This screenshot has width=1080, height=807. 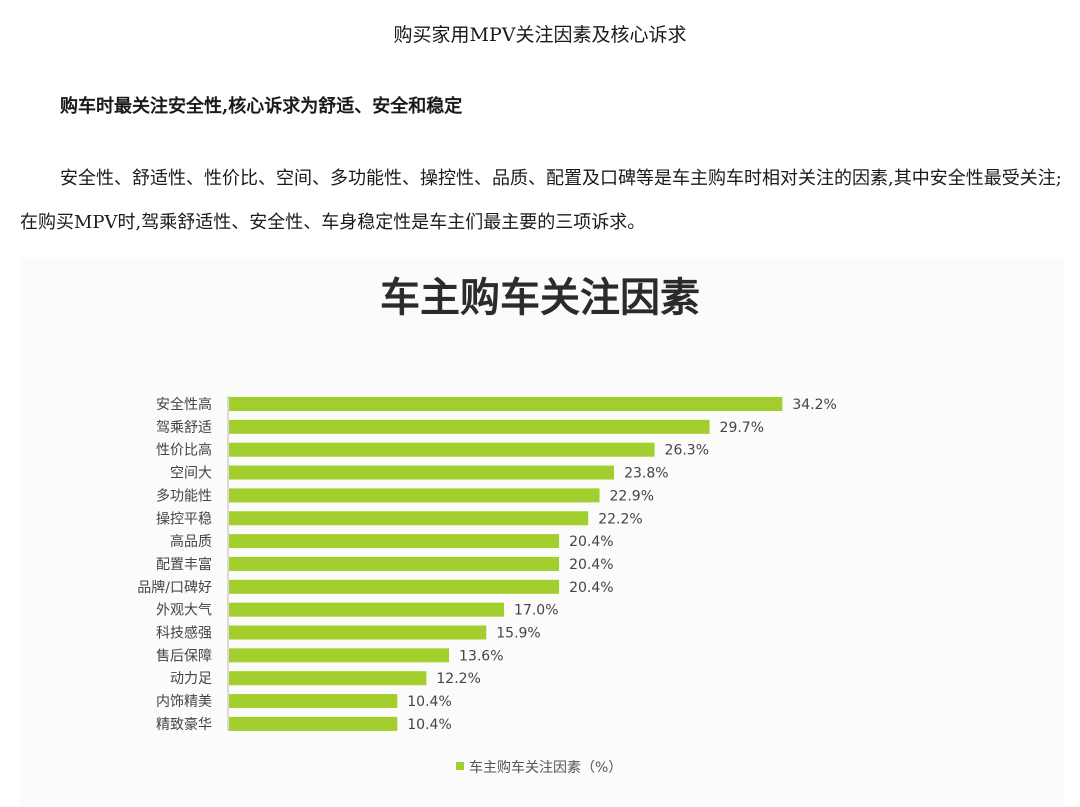 I want to click on chart-title: 车主购车关注因素, so click(x=540, y=298).